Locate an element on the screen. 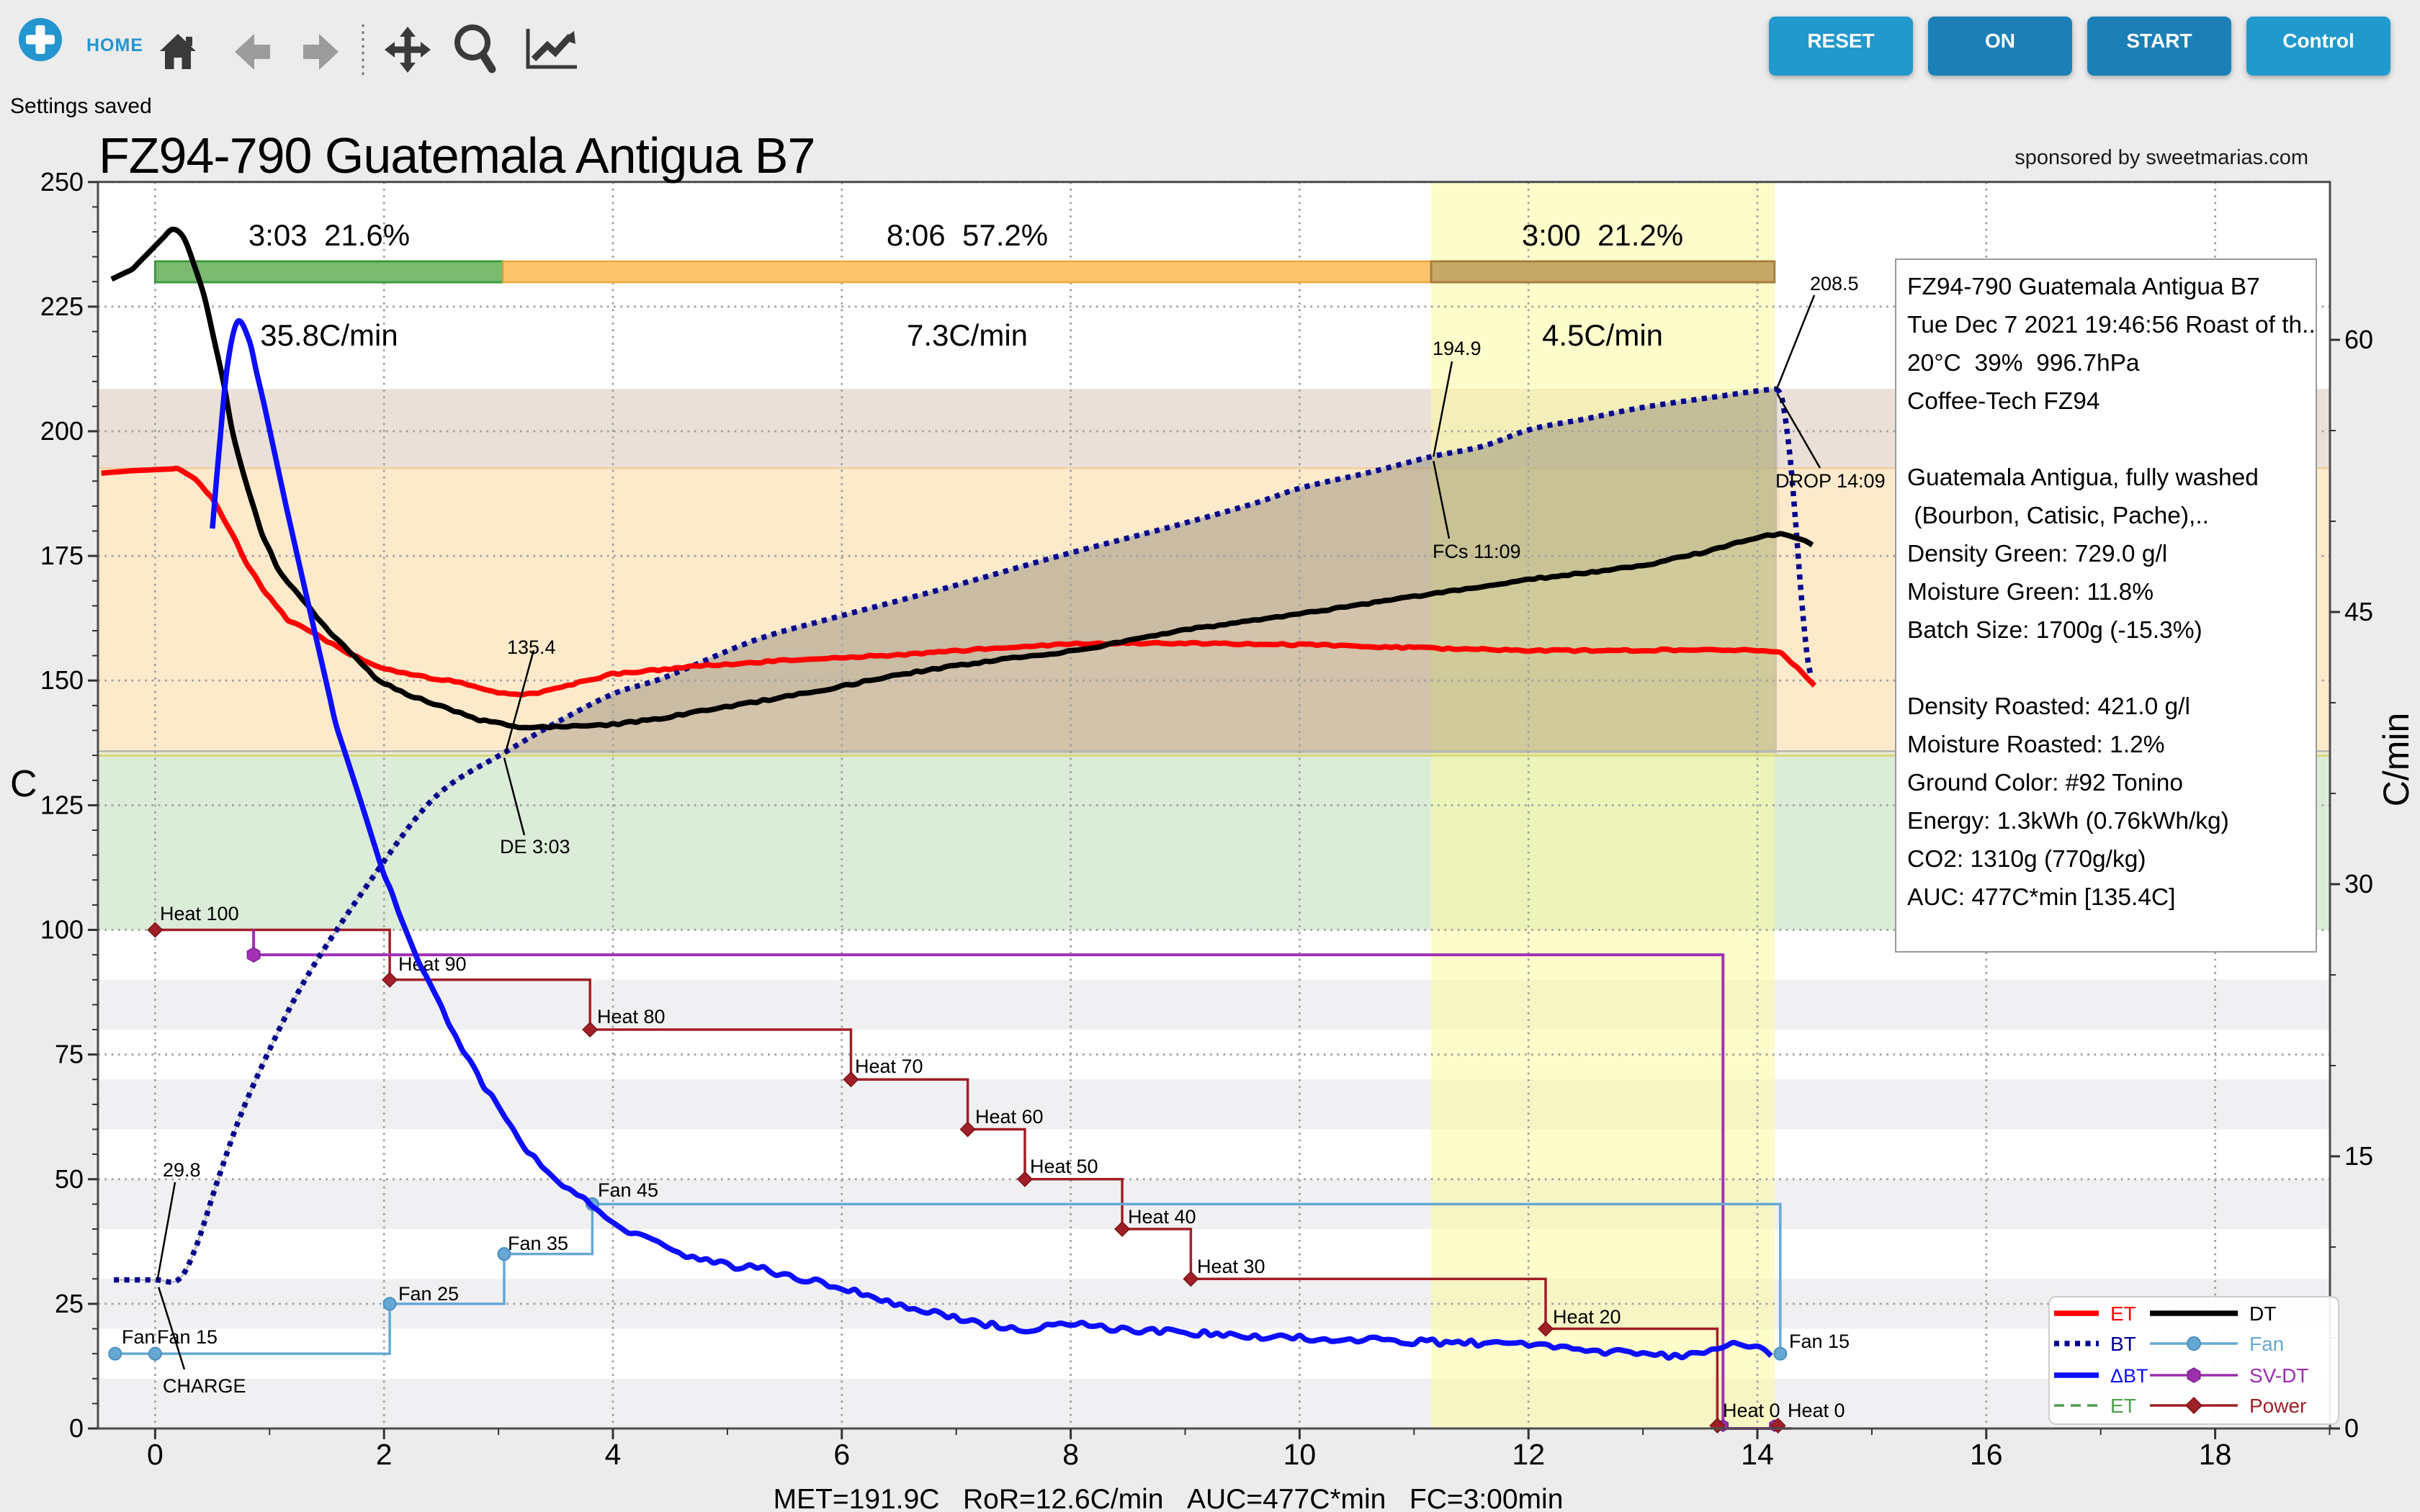  svg-text: START is located at coordinates (2159, 41).